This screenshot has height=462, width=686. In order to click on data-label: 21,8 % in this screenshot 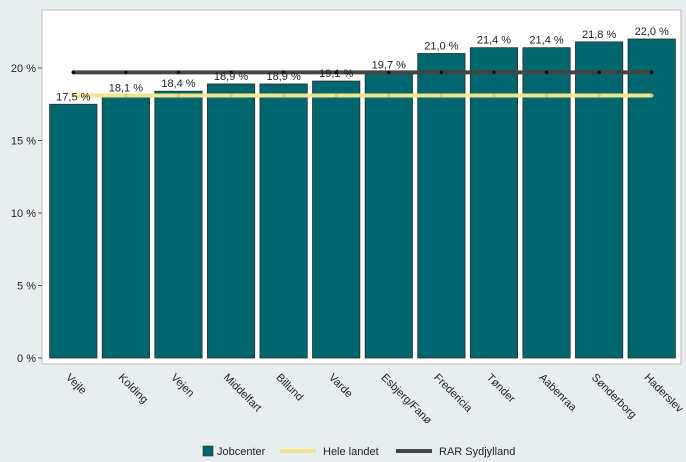, I will do `click(599, 35)`.